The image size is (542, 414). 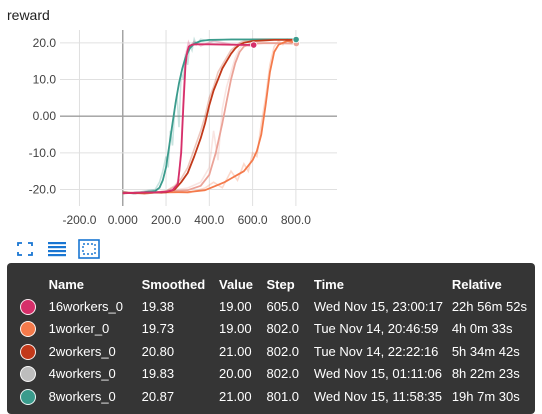 I want to click on row-name: 16workers_0, so click(x=86, y=306).